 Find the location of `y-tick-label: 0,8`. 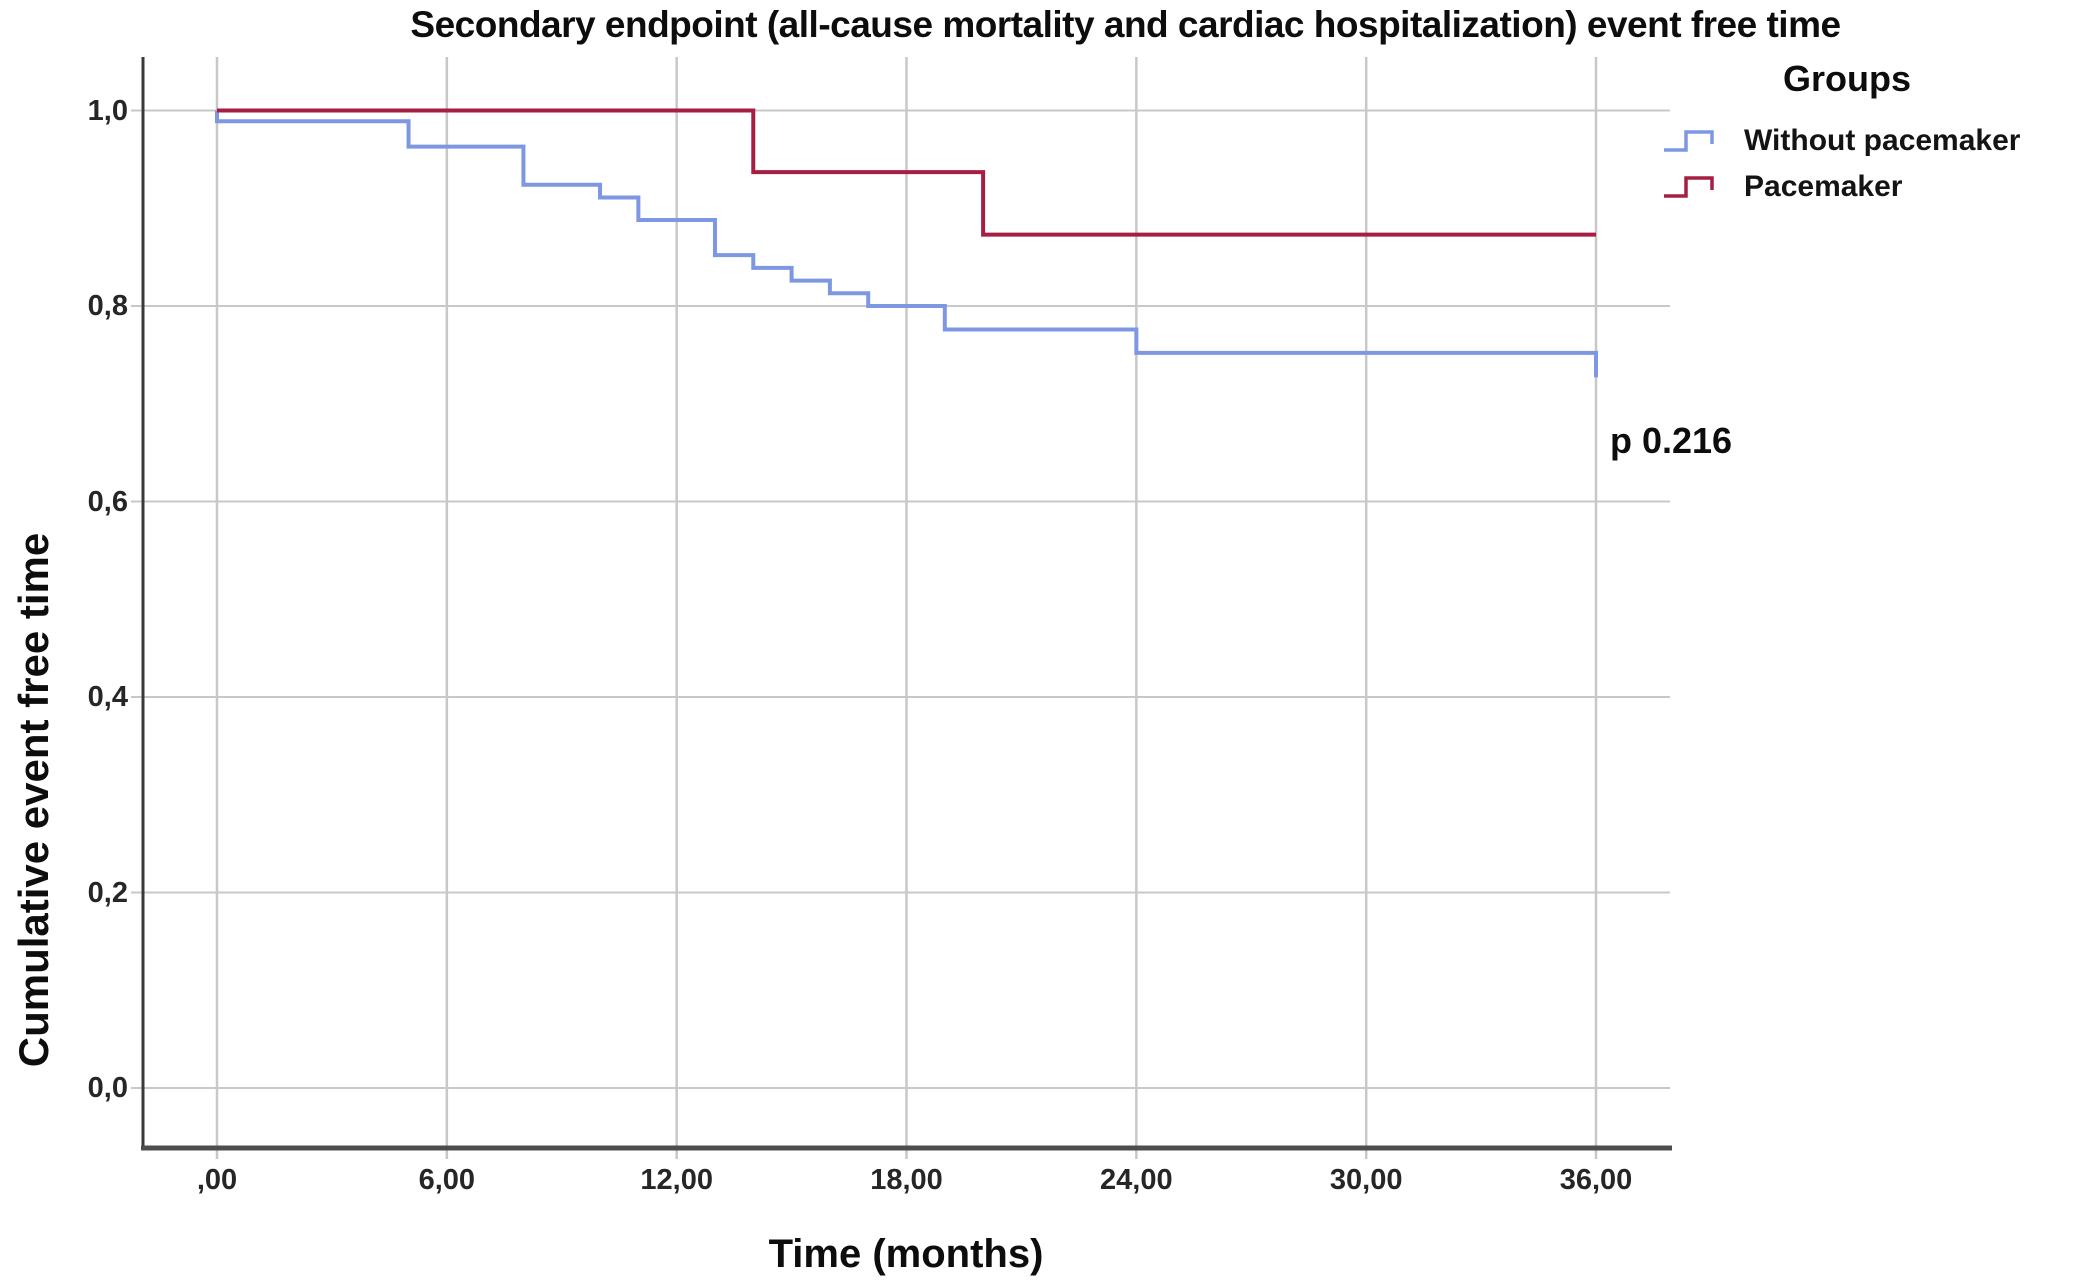

y-tick-label: 0,8 is located at coordinates (107, 306).